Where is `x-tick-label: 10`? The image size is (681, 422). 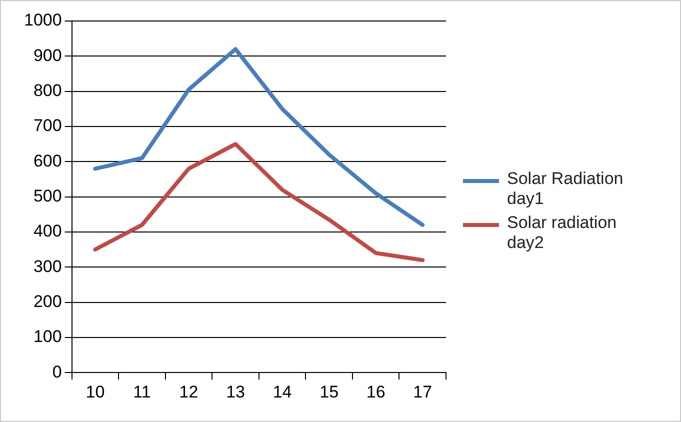
x-tick-label: 10 is located at coordinates (95, 392).